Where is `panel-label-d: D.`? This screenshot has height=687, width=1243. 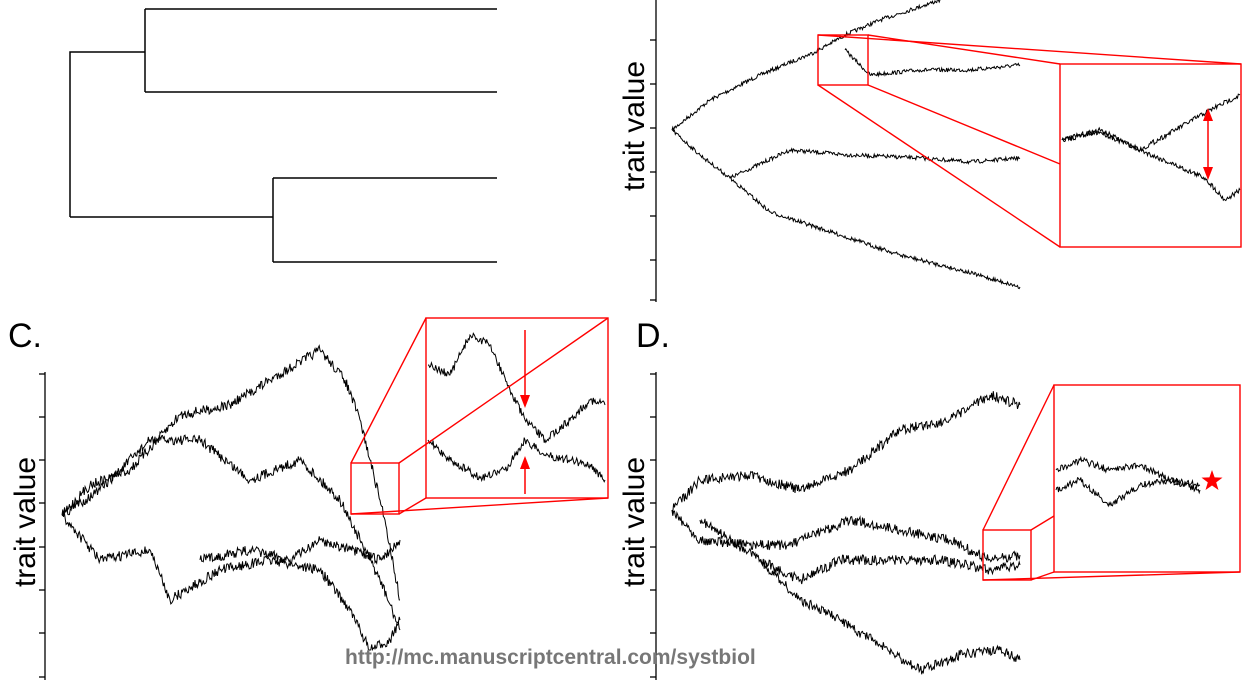 panel-label-d: D. is located at coordinates (653, 336).